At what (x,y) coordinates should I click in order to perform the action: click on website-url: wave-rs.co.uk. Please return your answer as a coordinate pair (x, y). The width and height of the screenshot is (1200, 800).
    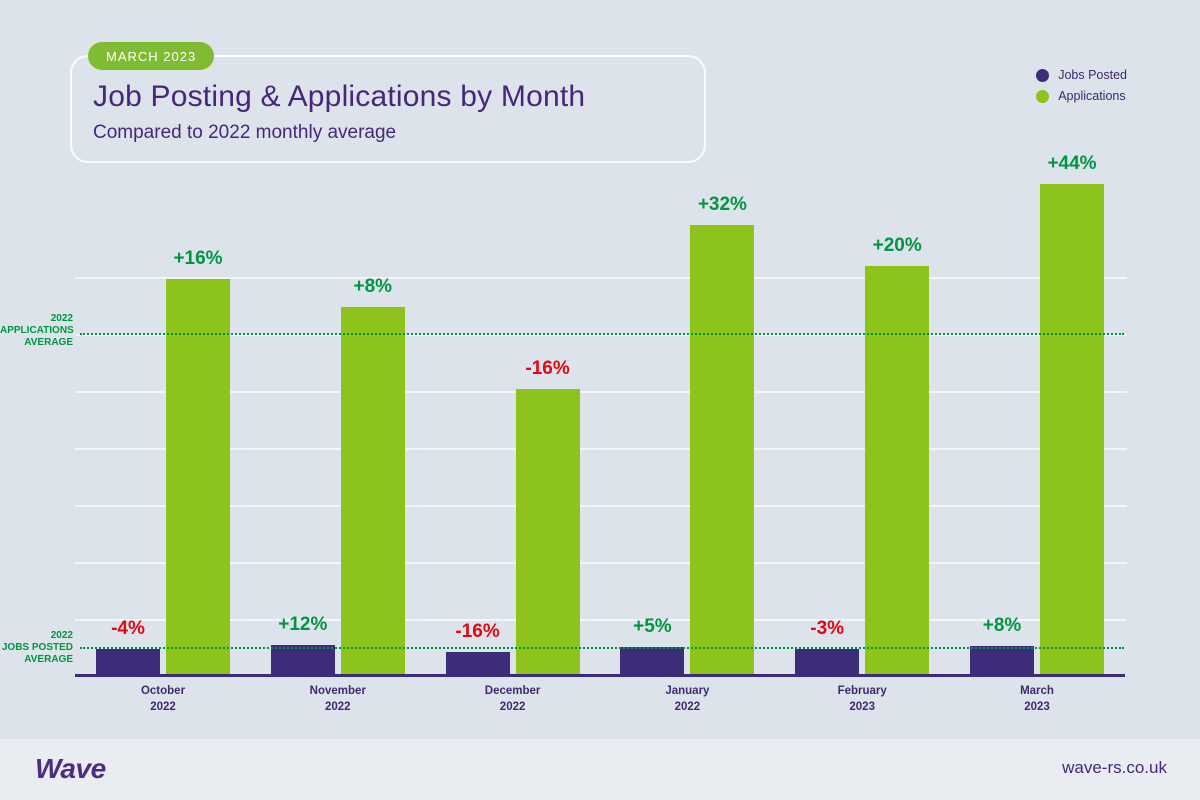
    Looking at the image, I should click on (1114, 767).